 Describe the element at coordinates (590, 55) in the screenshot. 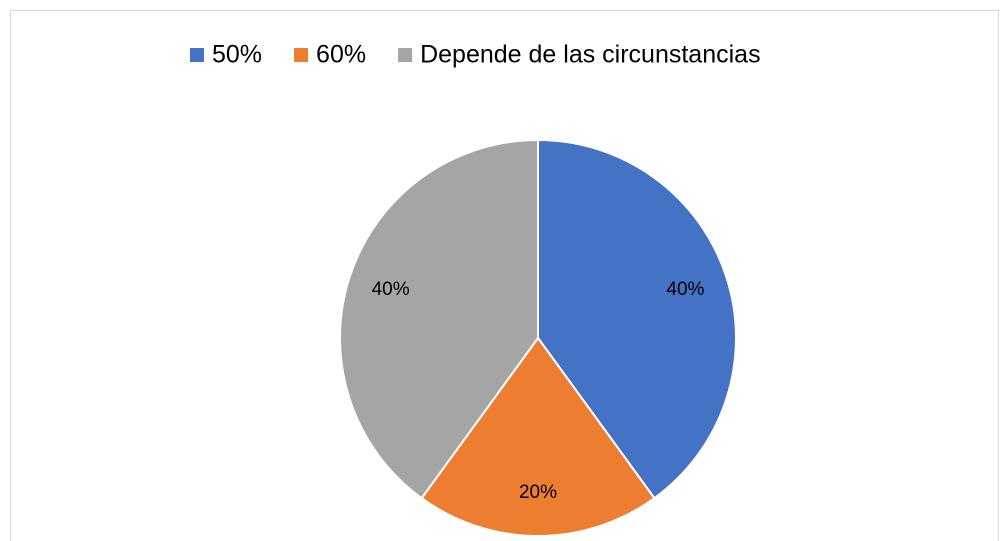

I see `legend-label: Depende de las circunstancias` at that location.